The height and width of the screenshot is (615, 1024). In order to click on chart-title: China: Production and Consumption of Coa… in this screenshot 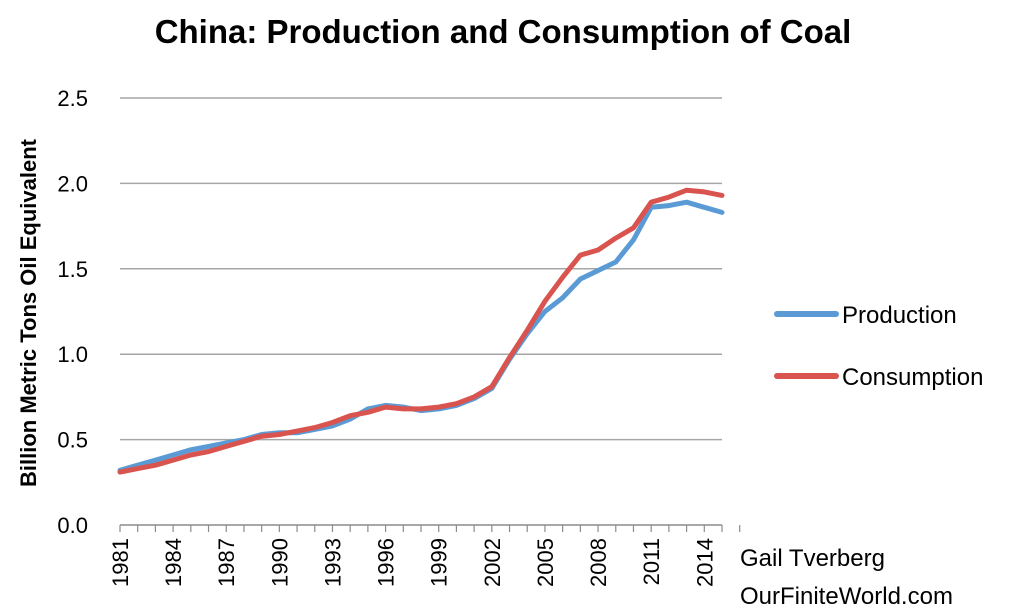, I will do `click(503, 31)`.